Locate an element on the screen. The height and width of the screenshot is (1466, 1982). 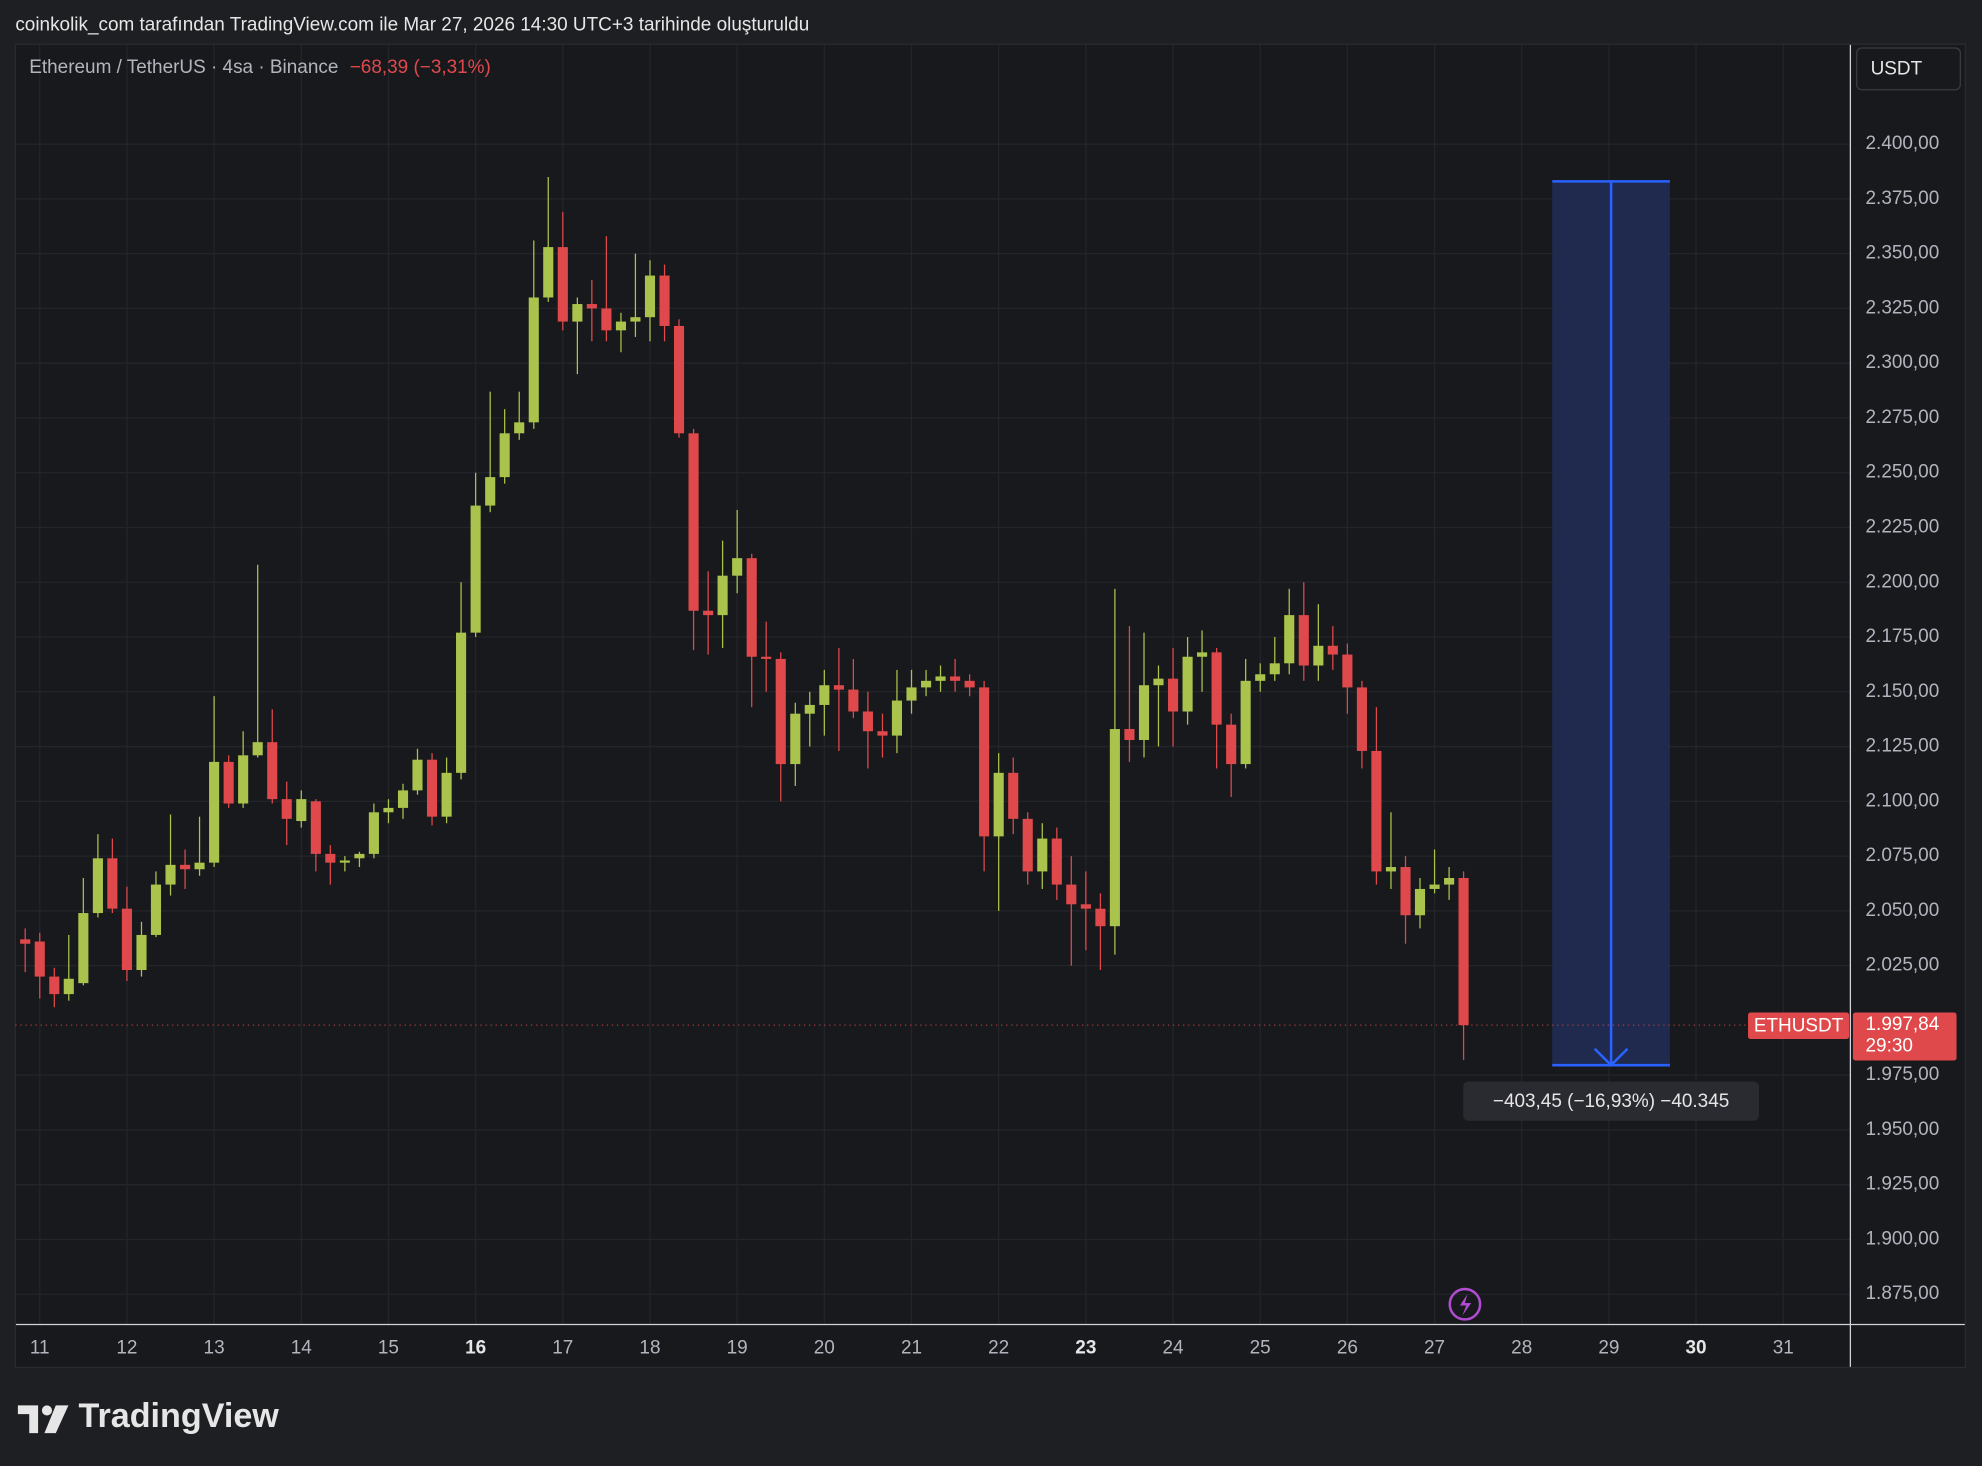
y-tick-label: 1.875,00 is located at coordinates (1903, 1293).